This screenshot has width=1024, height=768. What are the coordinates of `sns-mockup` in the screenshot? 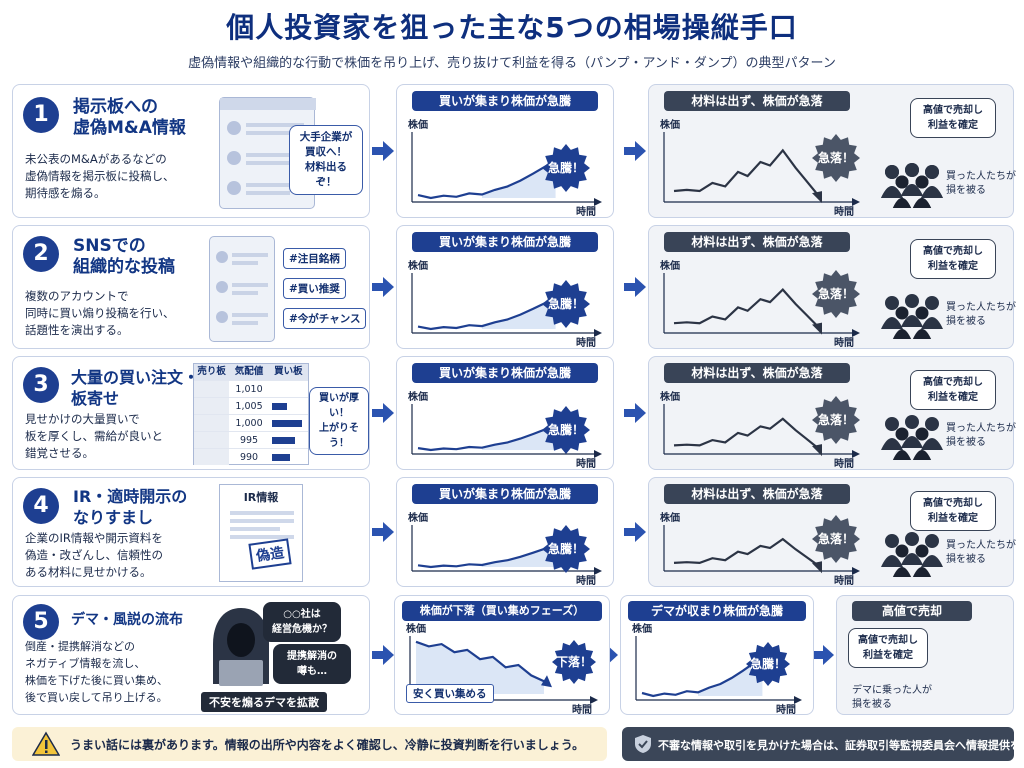 It's located at (242, 289).